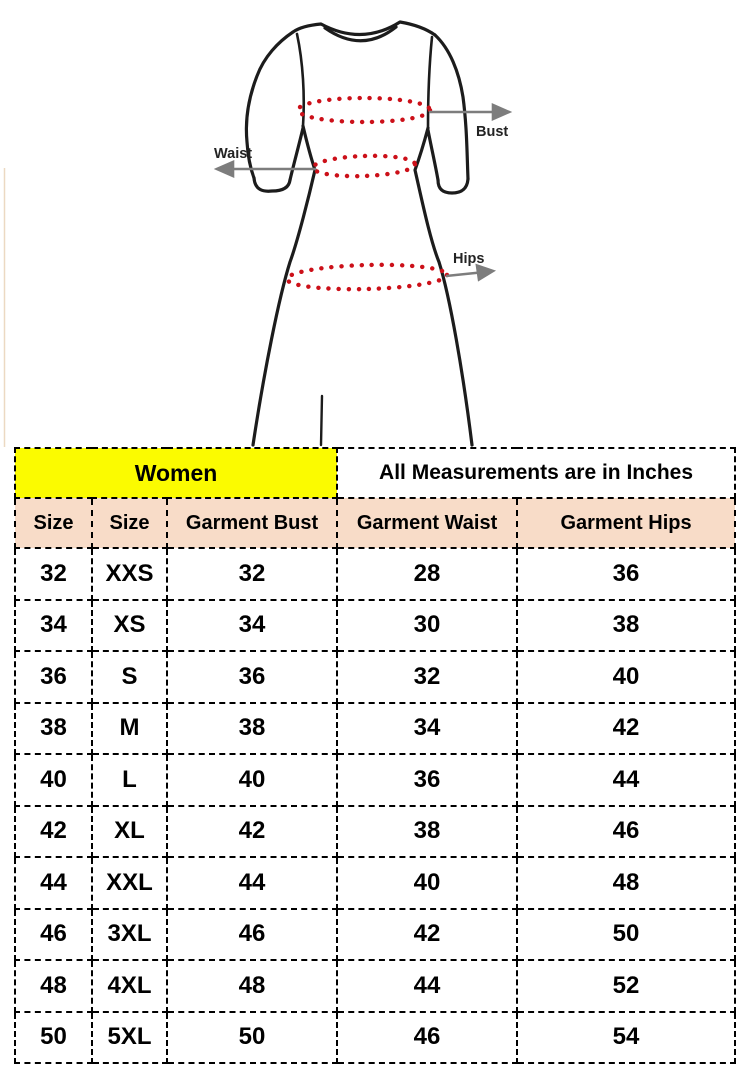 Image resolution: width=746 pixels, height=1080 pixels. I want to click on table-row: 44 XXL 44 40 48, so click(375, 883).